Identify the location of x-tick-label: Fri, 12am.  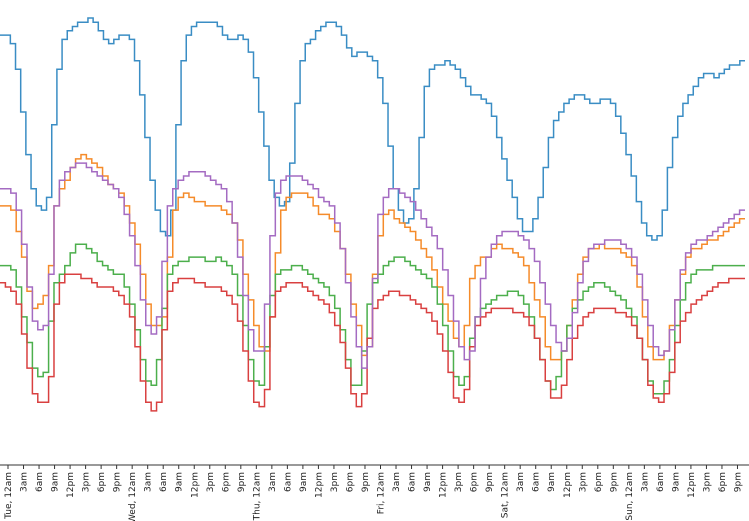
(382, 493).